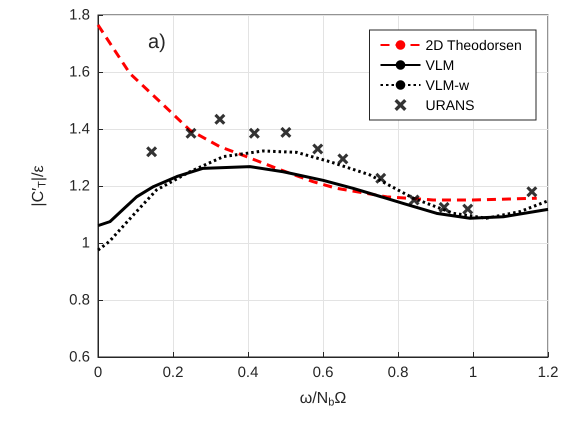  I want to click on y-tick-label: 1.6, so click(79, 72).